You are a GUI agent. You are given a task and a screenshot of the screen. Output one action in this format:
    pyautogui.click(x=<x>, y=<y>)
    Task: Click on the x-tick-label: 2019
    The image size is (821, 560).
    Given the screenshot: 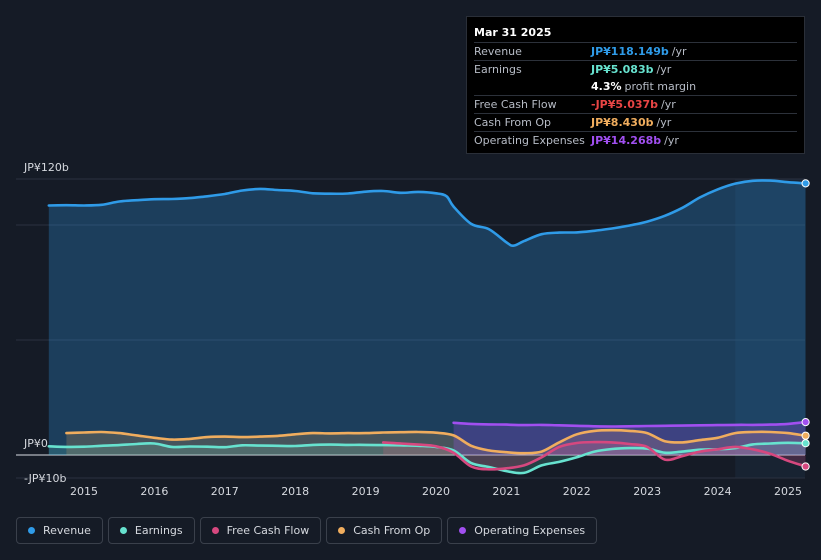 What is the action you would take?
    pyautogui.click(x=366, y=491)
    